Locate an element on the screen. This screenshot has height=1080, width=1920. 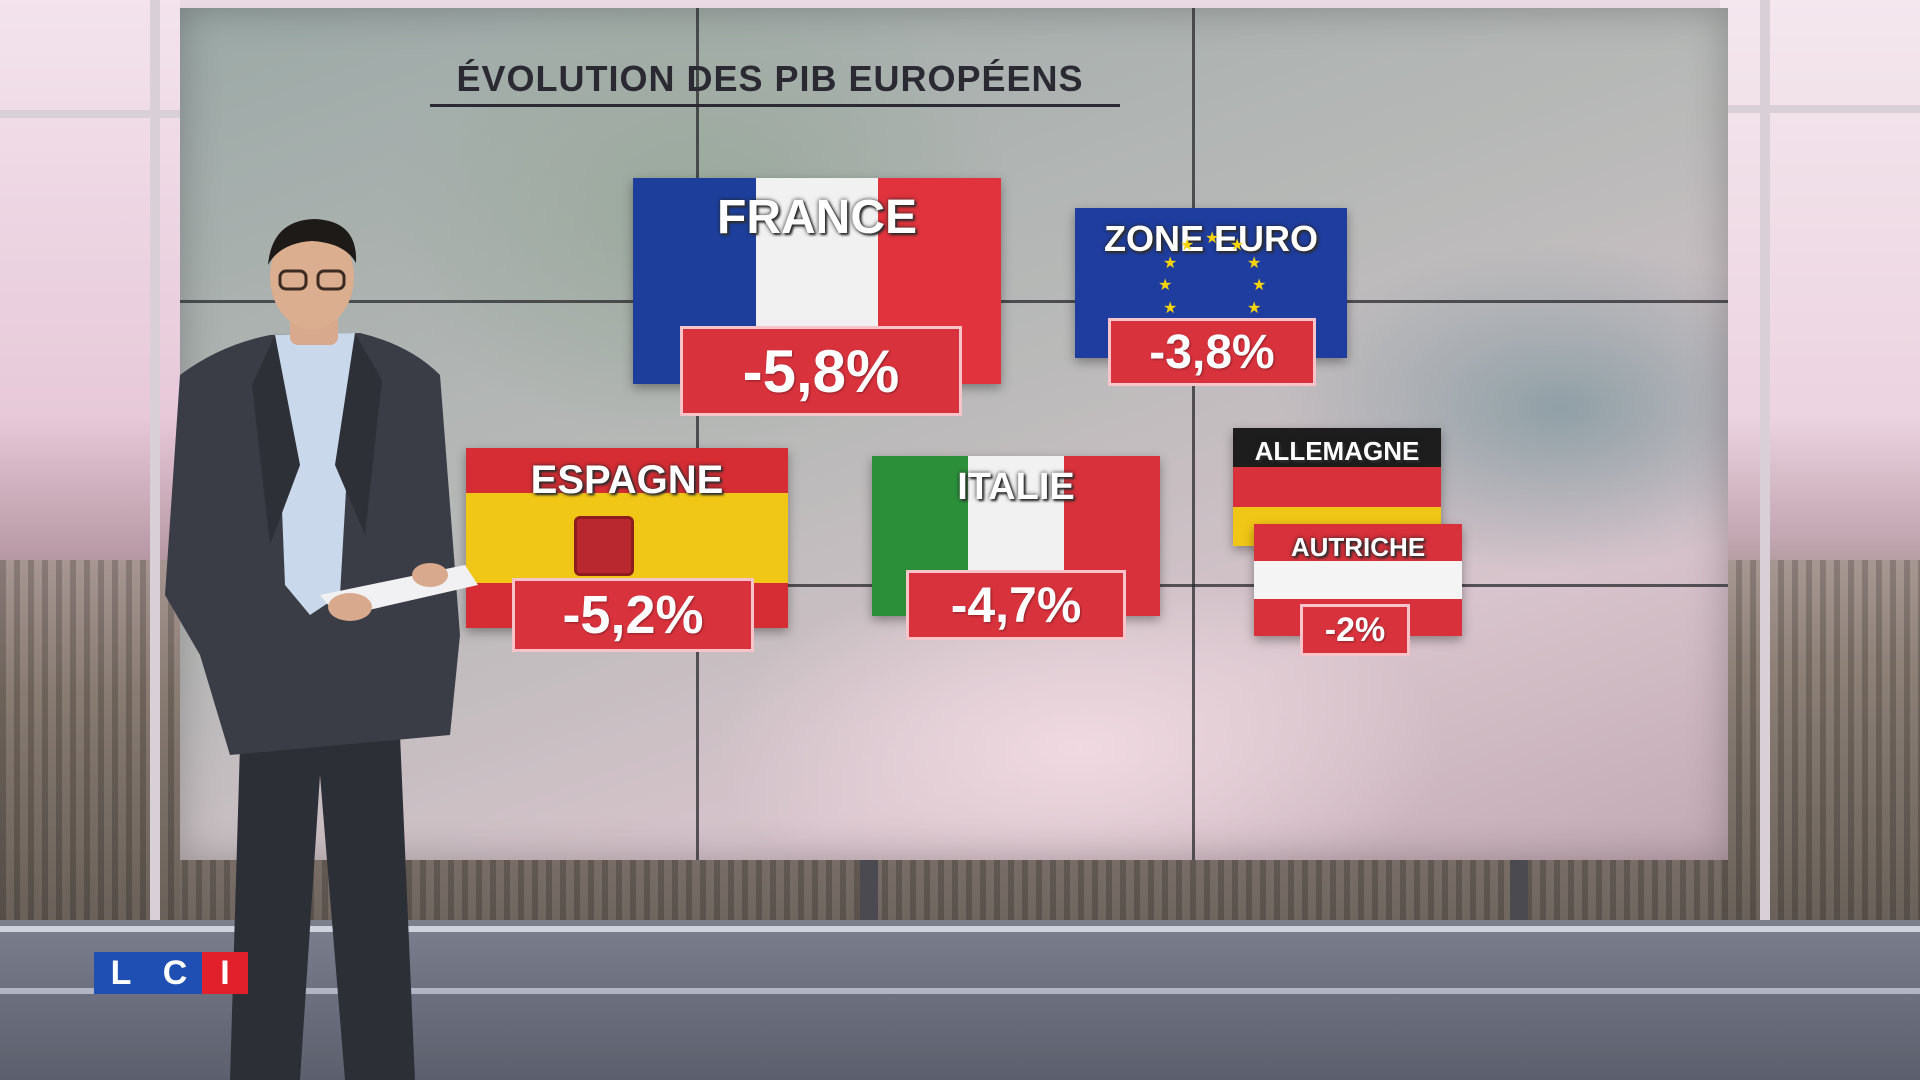
euro-label: ZONE EURO is located at coordinates (1210, 238).